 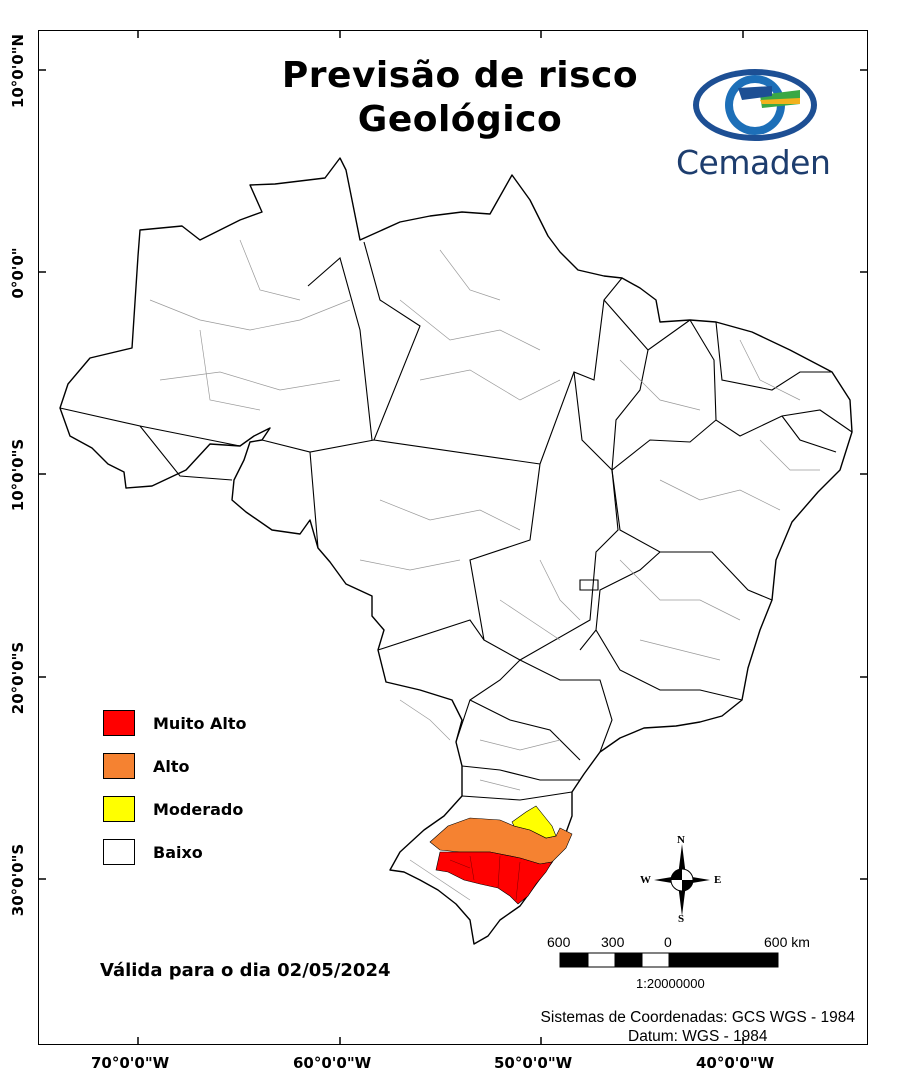 I want to click on scale-label-600km: 600 km, so click(x=787, y=942).